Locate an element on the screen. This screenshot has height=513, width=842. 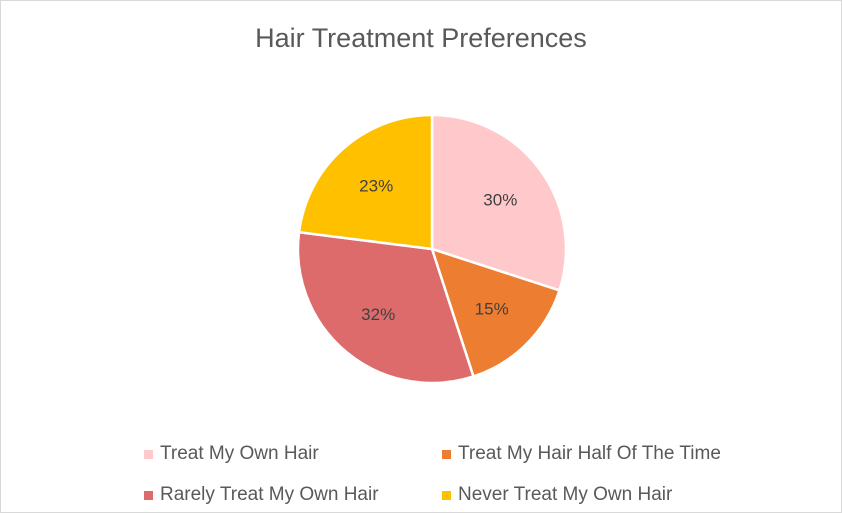
legend-label: Treat My Own Hair is located at coordinates (239, 453).